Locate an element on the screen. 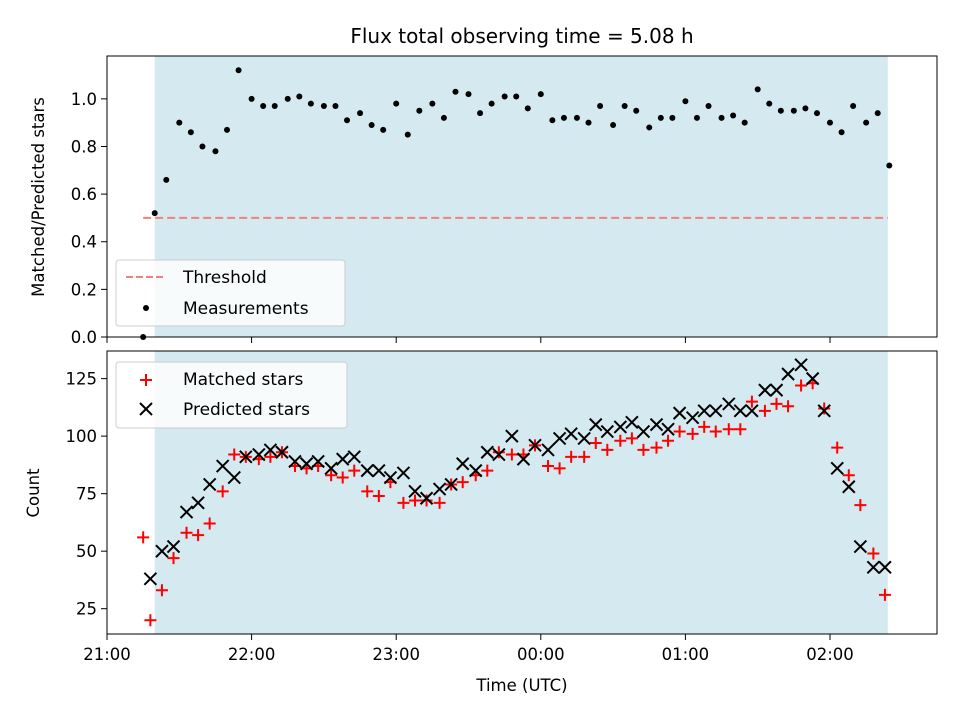 This screenshot has height=720, width=960. bottom-y-ticks: 25 50 75 100 125 is located at coordinates (86, 494).